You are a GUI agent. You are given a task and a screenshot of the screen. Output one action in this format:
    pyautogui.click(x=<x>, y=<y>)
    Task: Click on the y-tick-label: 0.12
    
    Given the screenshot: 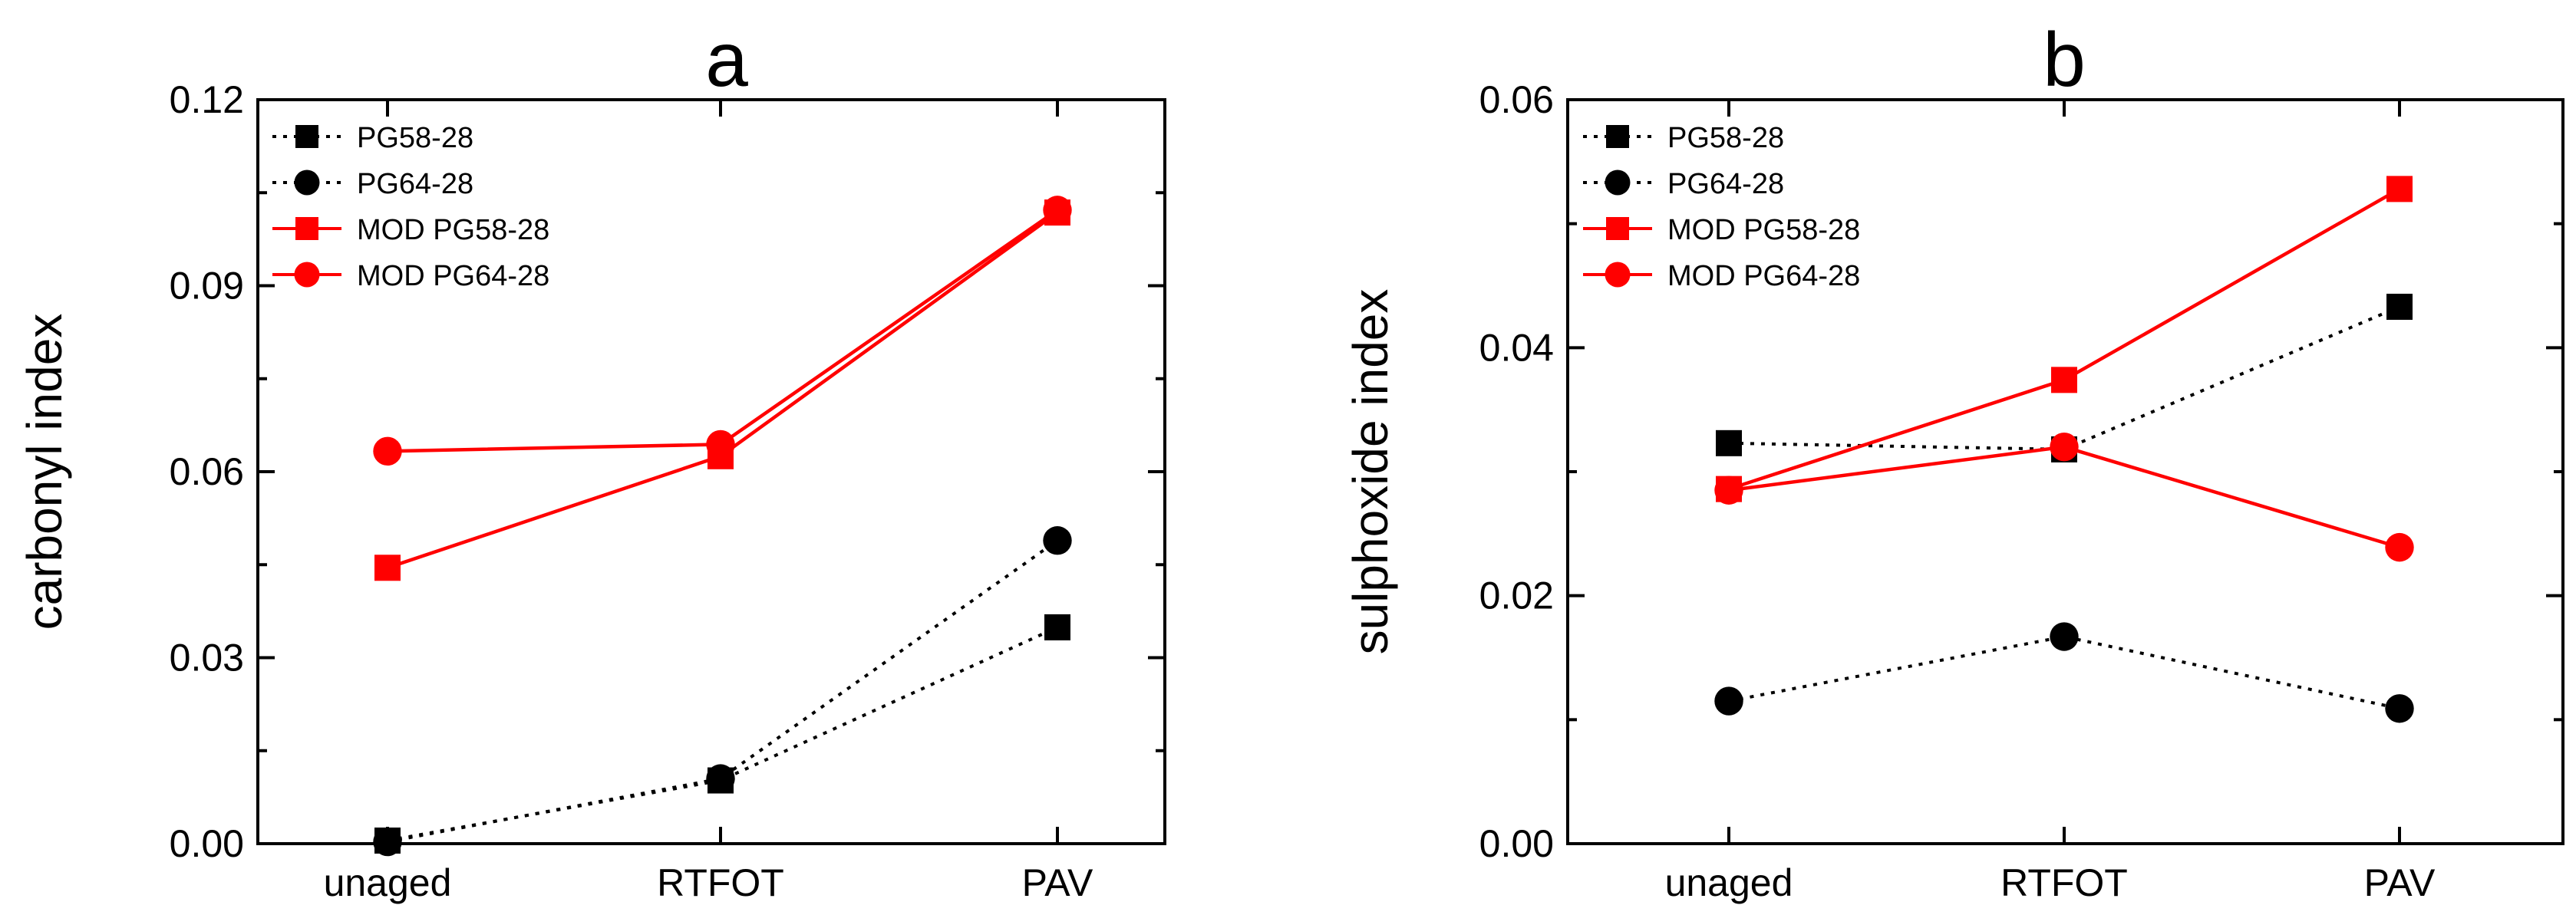 What is the action you would take?
    pyautogui.click(x=207, y=100)
    